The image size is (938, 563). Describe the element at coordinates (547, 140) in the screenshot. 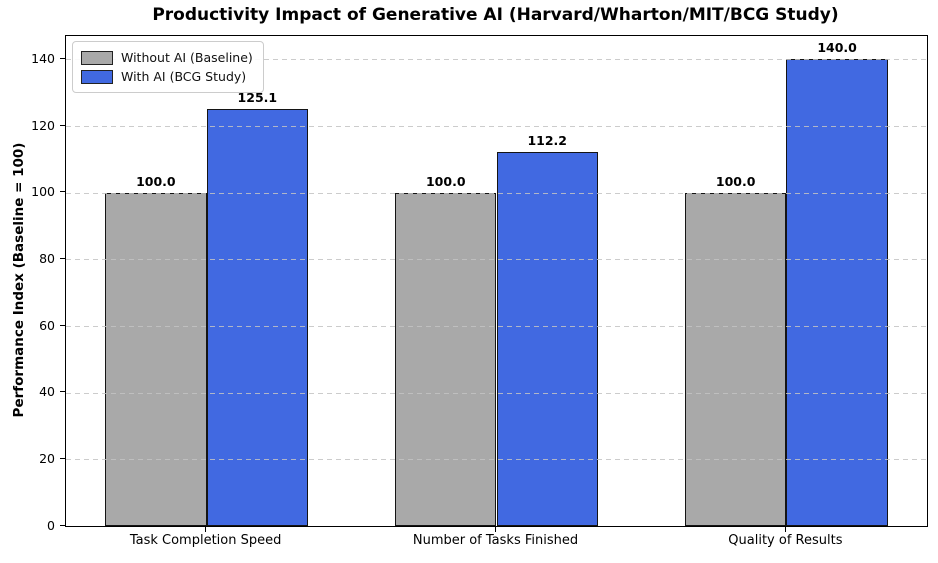

I see `bar-value-label: 112.2` at that location.